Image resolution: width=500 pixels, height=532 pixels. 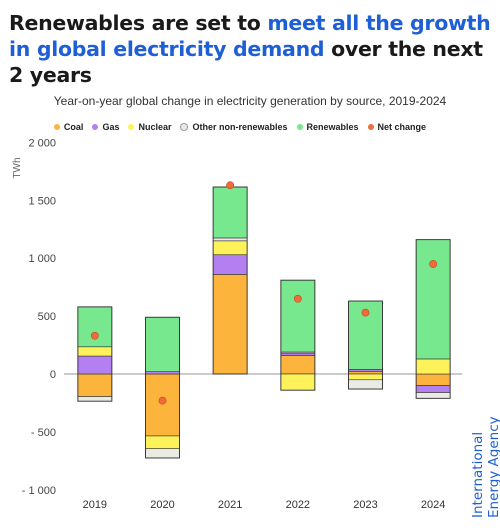 I want to click on legend-item: Gas, so click(x=105, y=127).